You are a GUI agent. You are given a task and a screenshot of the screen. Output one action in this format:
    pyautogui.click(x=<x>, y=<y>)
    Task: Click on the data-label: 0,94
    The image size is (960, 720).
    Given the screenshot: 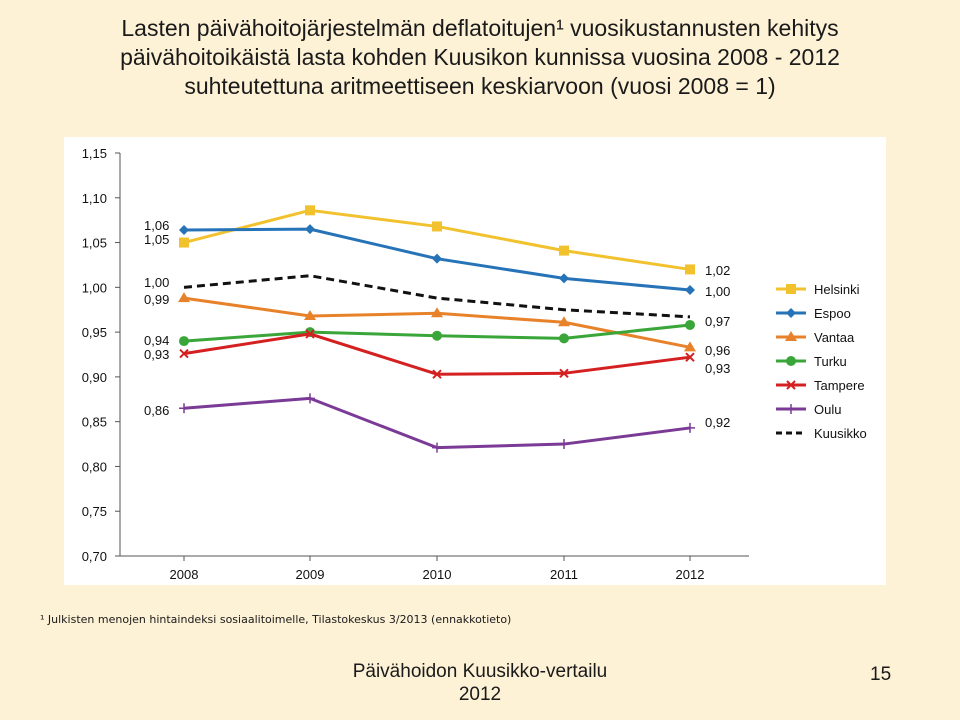 What is the action you would take?
    pyautogui.click(x=156, y=340)
    